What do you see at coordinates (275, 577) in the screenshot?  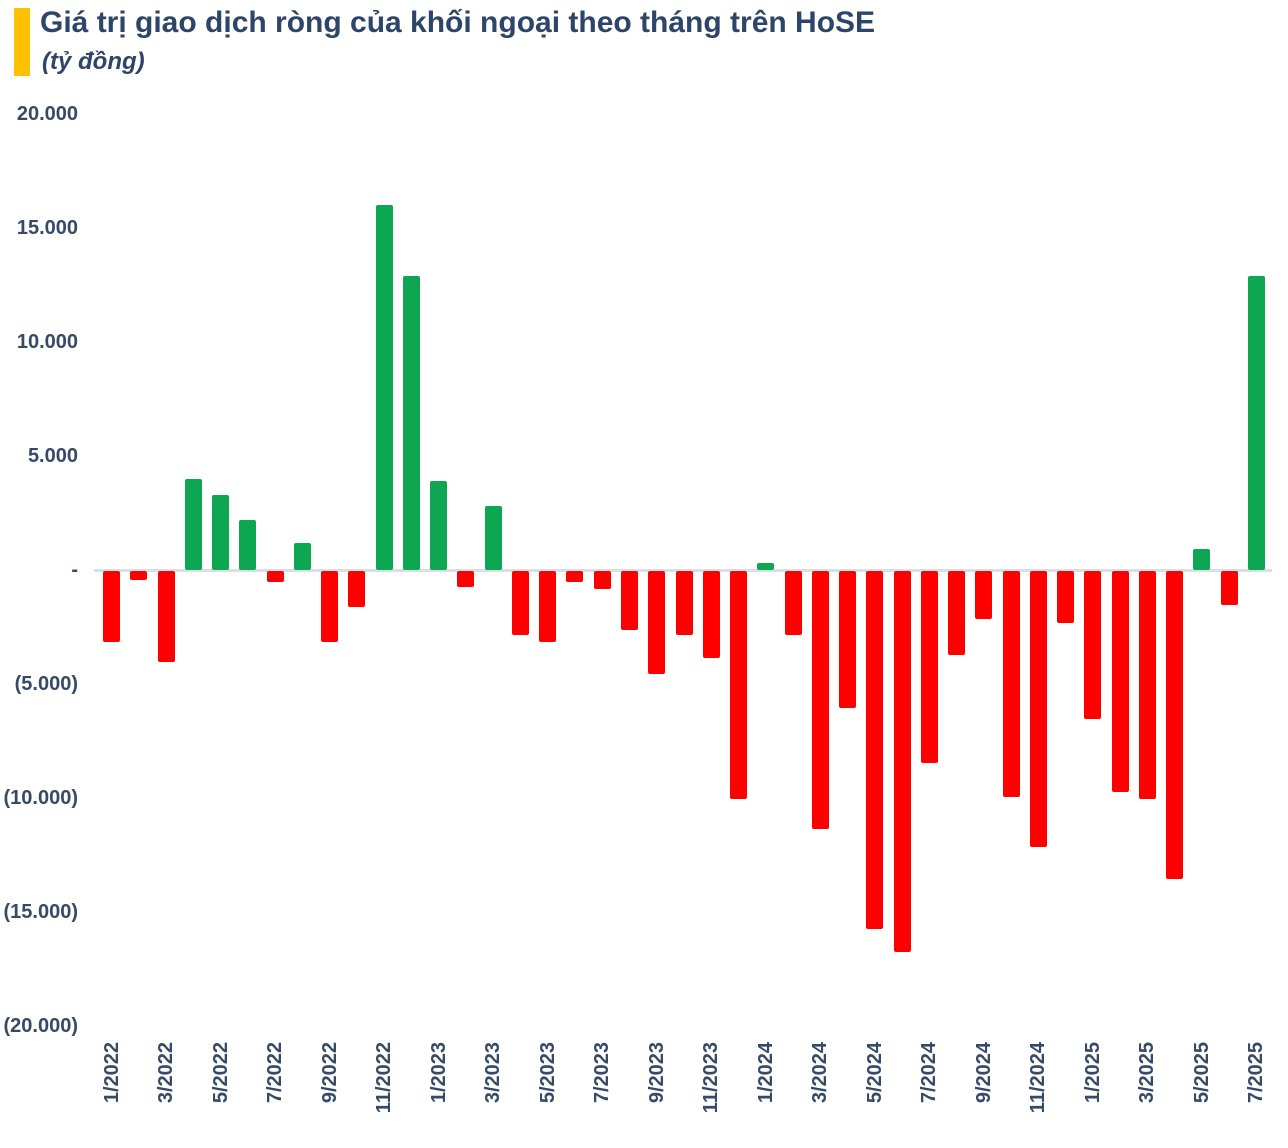 I see `bar-7/2022` at bounding box center [275, 577].